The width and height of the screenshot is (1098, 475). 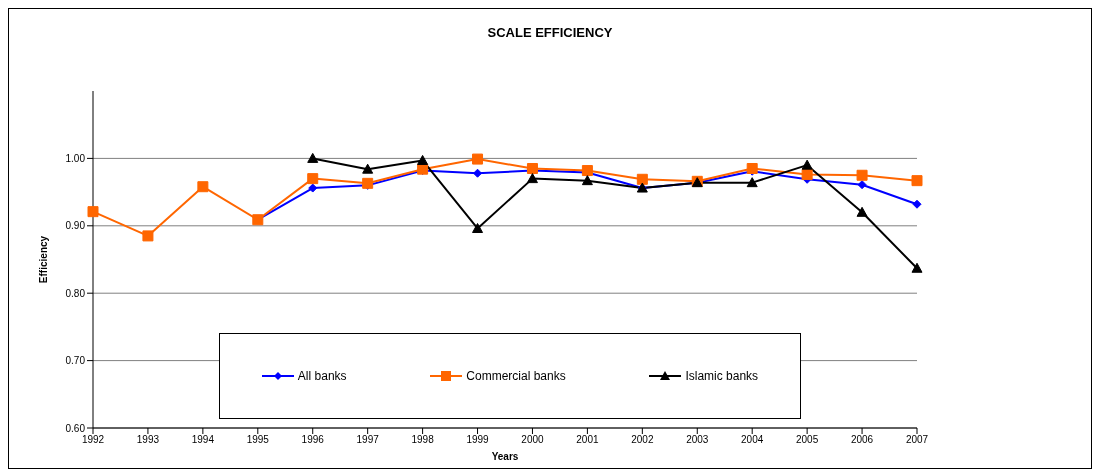 What do you see at coordinates (203, 440) in the screenshot?
I see `x-tick-label: 1994` at bounding box center [203, 440].